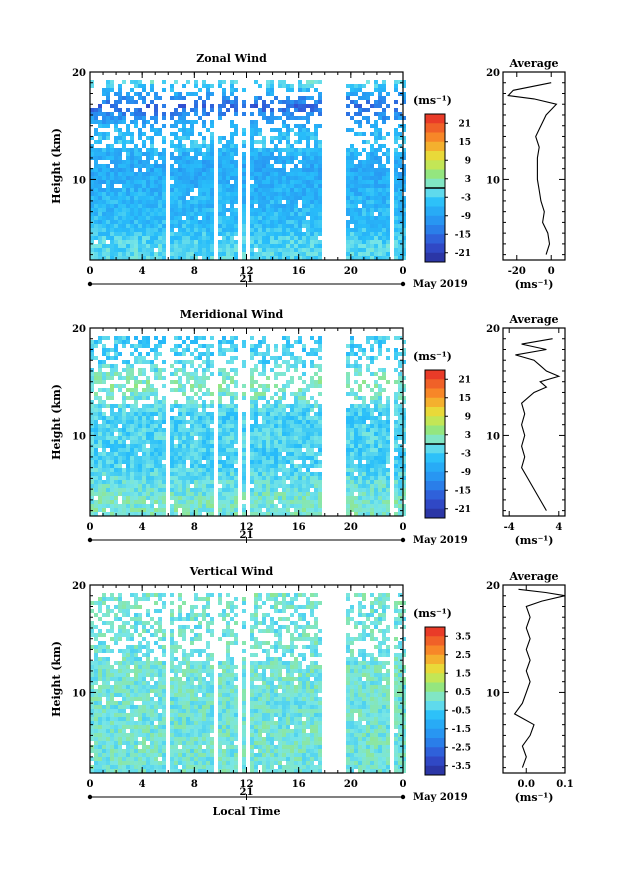  Describe the element at coordinates (532, 168) in the screenshot. I see `average-line` at that location.